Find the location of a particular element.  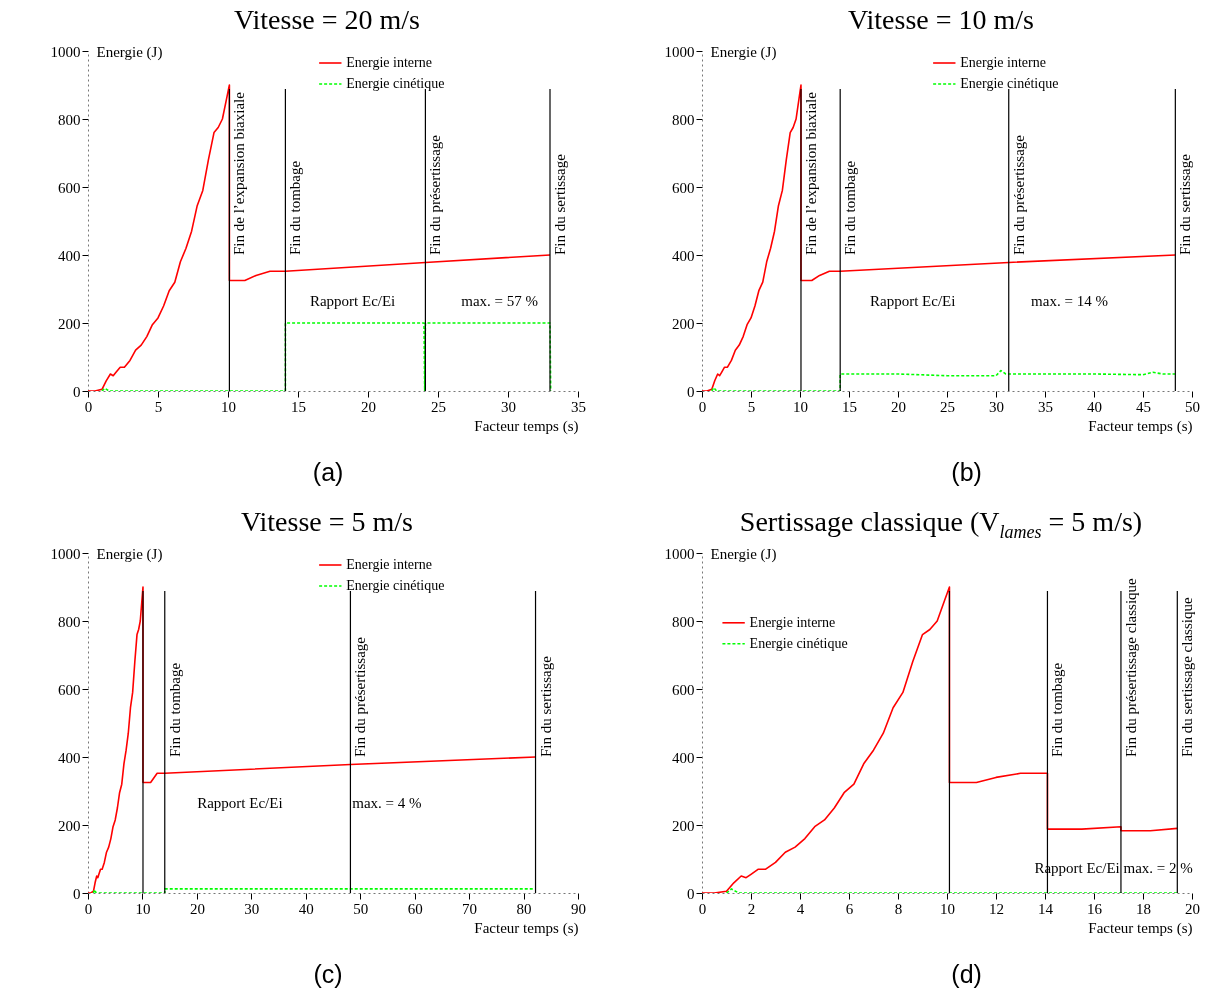

x-tick-label: 12 is located at coordinates (996, 908).